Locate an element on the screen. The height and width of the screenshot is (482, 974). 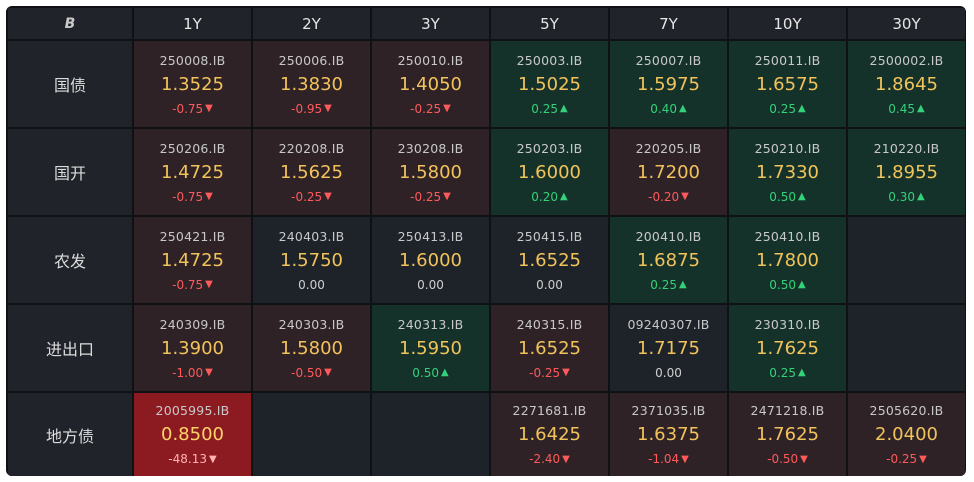
change-text: -1.04 is located at coordinates (664, 459).